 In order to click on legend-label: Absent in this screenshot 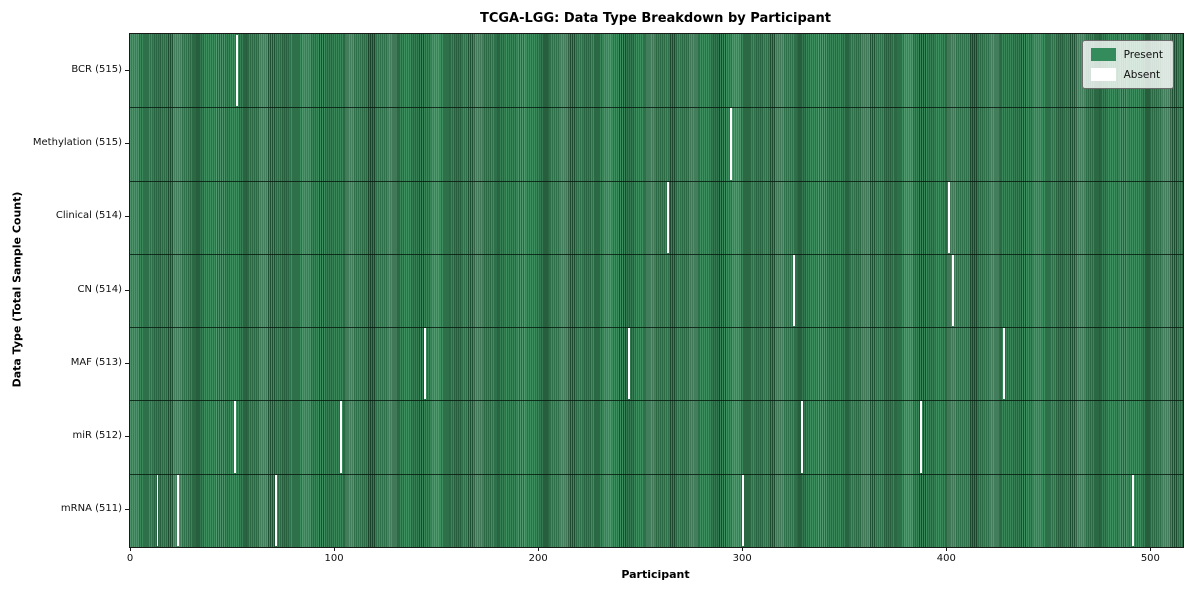, I will do `click(1142, 74)`.